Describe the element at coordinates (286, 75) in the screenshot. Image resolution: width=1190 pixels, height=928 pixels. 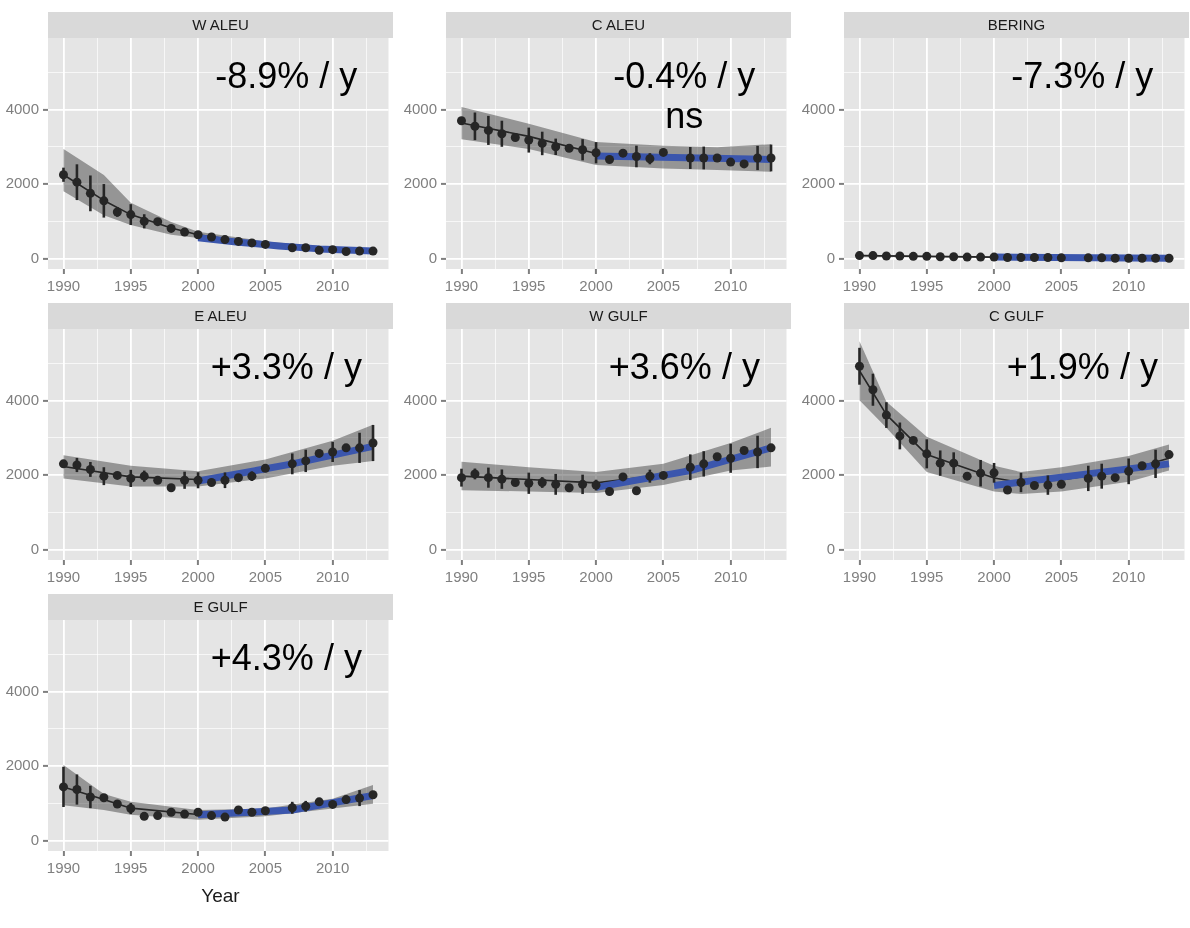
I see `annotation: -8.9% / y` at that location.